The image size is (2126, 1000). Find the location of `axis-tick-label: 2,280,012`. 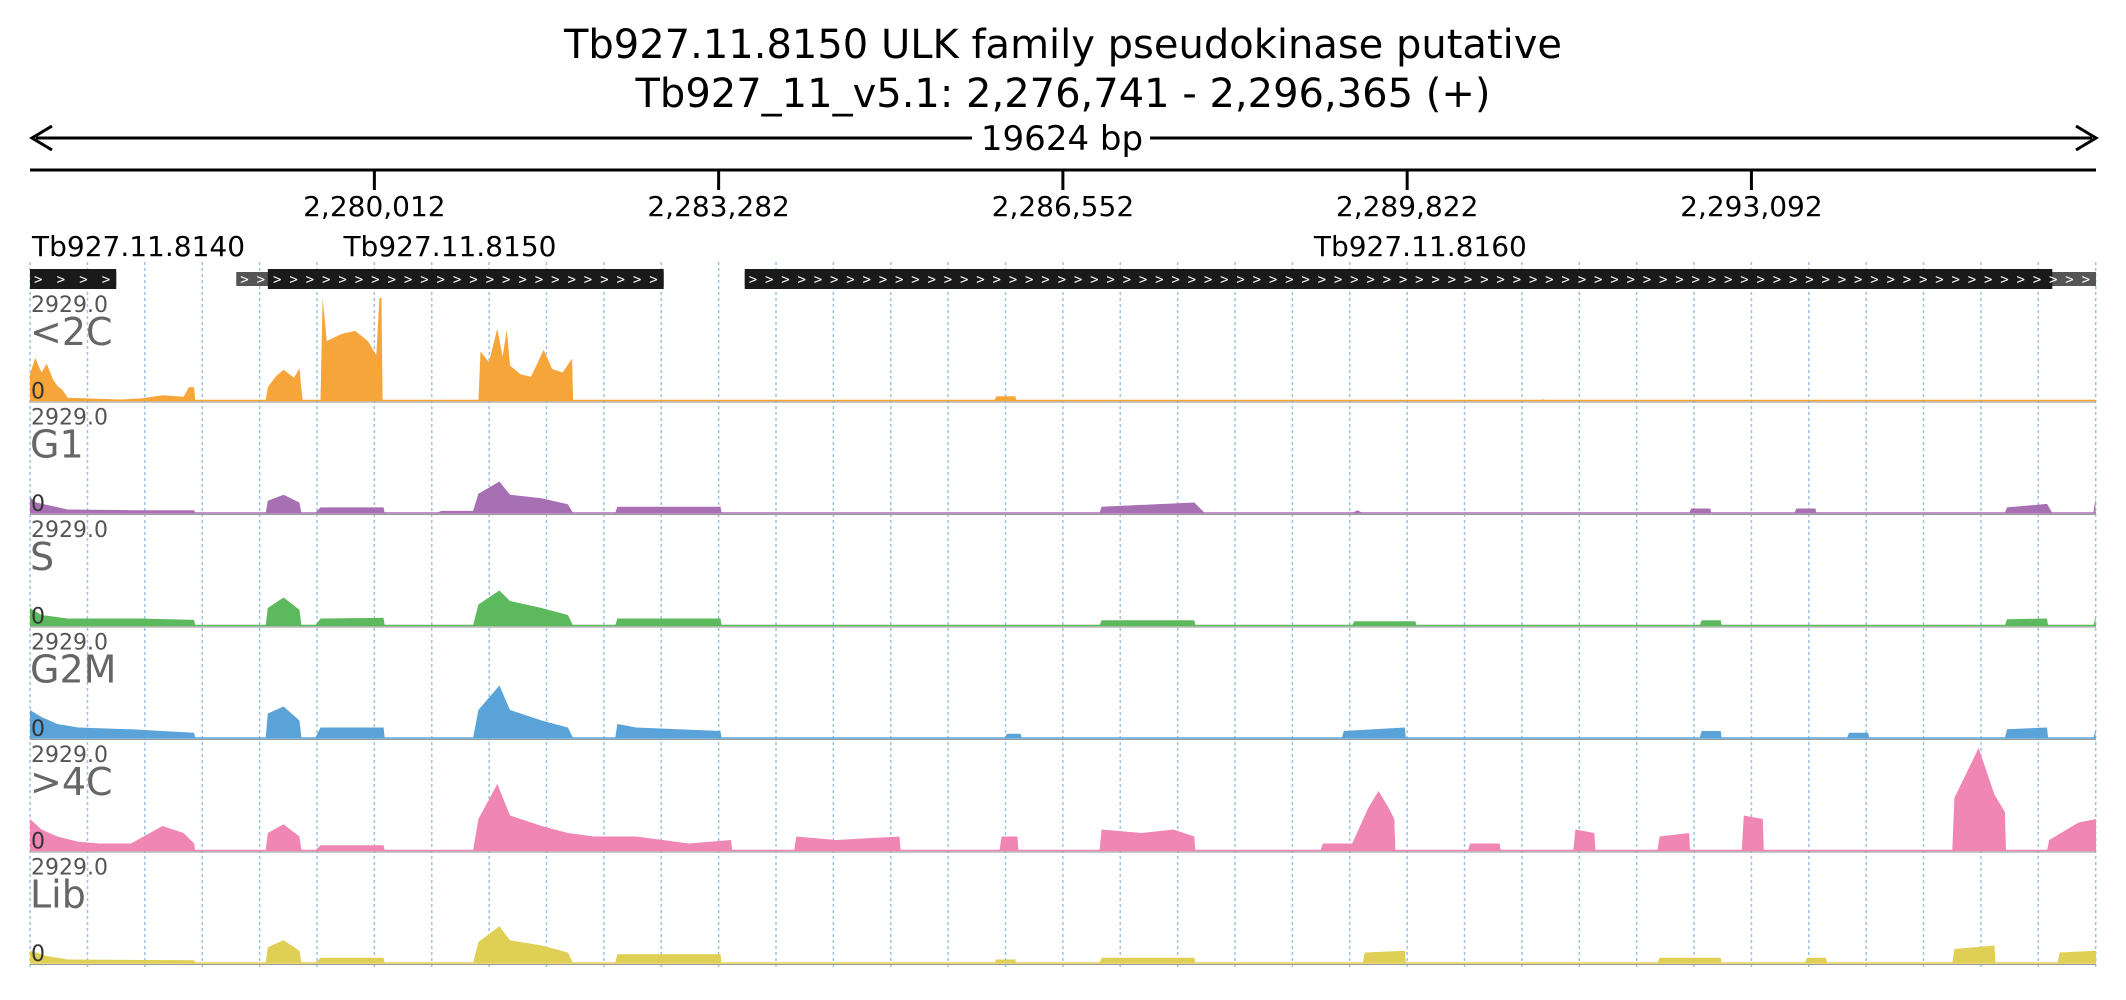

axis-tick-label: 2,280,012 is located at coordinates (374, 206).